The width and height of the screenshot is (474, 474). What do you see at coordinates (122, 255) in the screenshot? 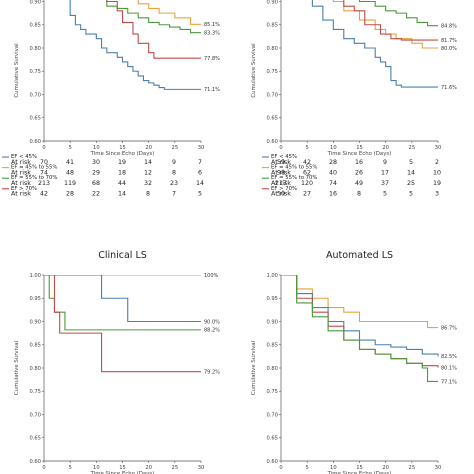
I see `panel-title: Clinical LS` at bounding box center [122, 255].